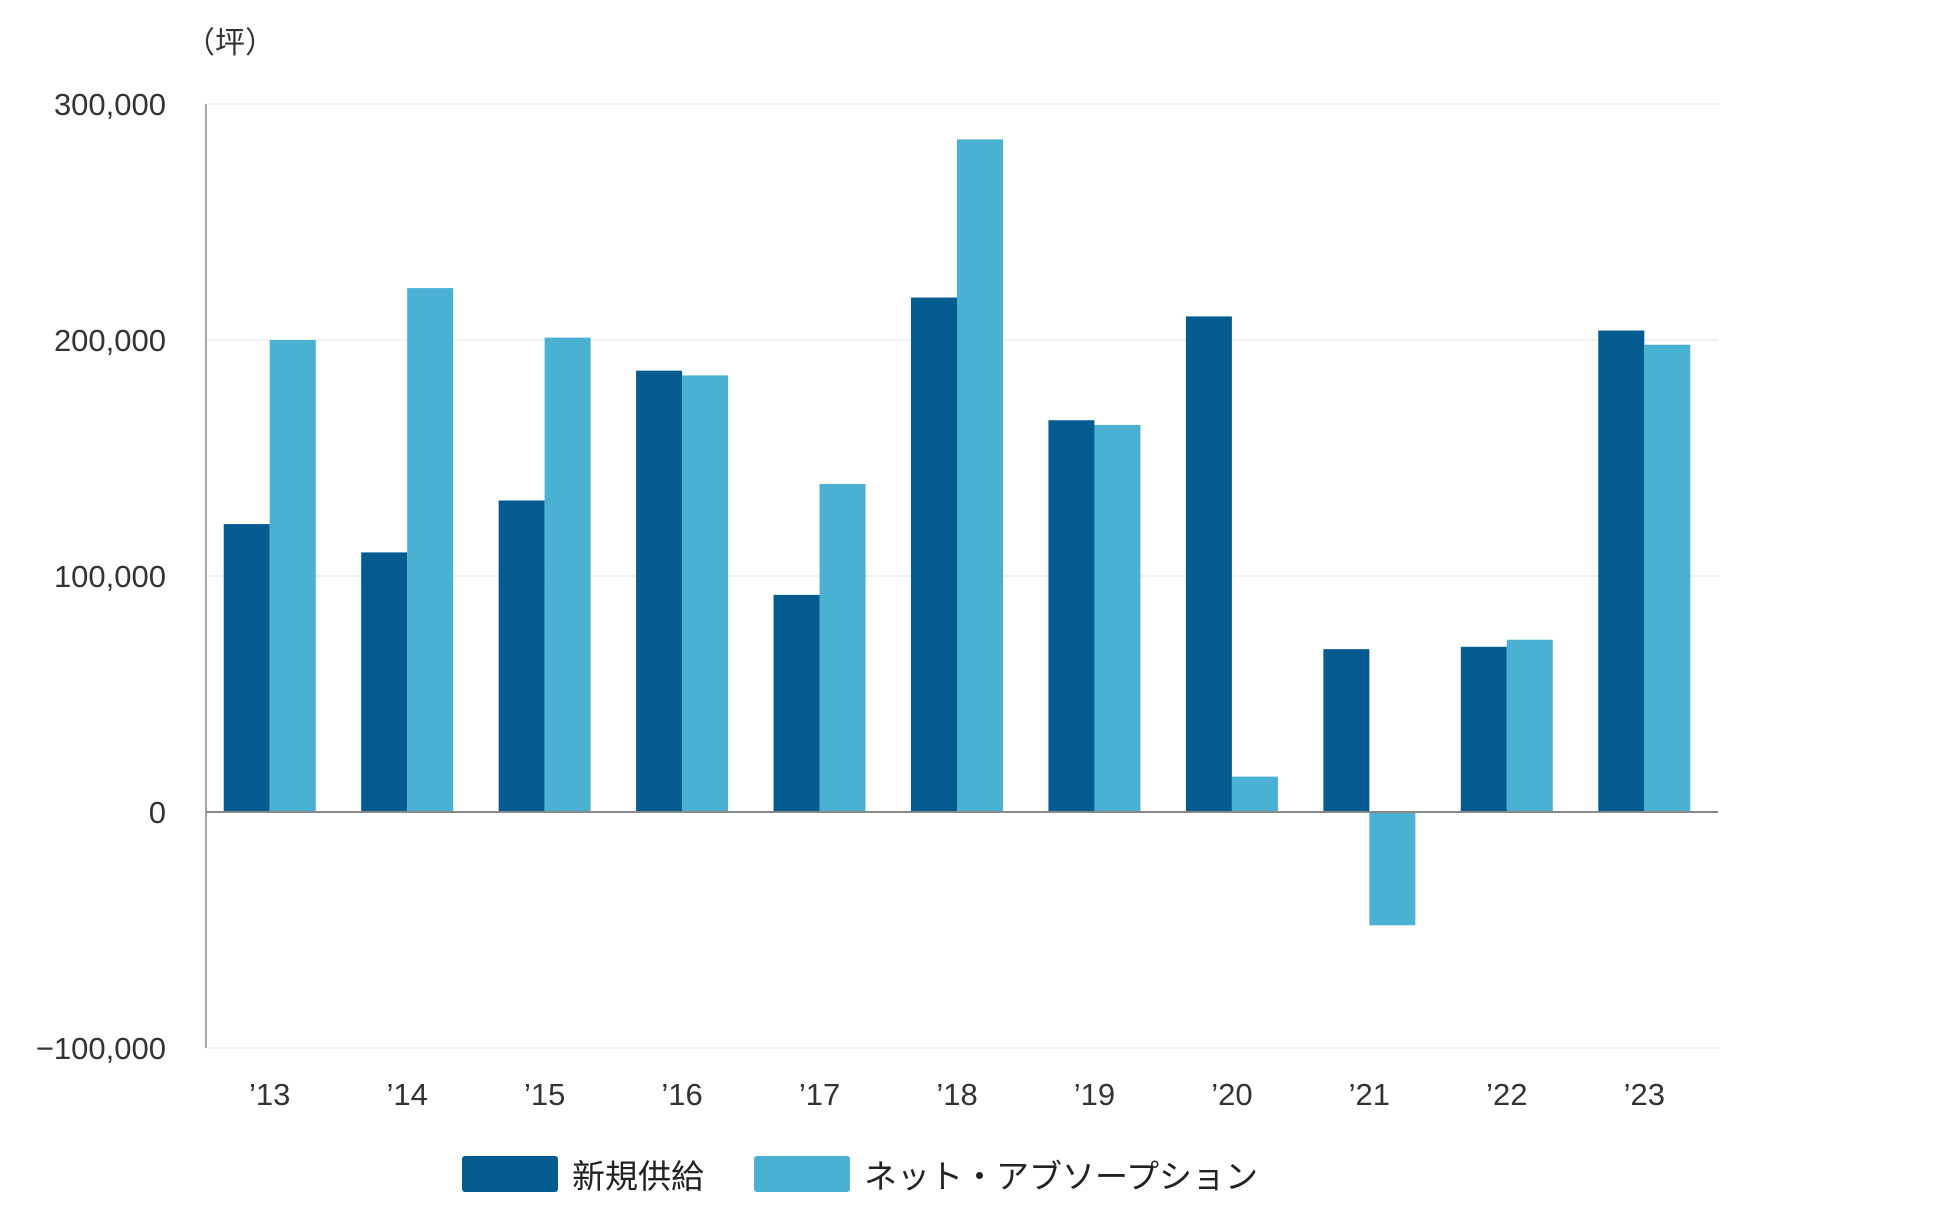  What do you see at coordinates (1061, 1176) in the screenshot?
I see `legend-label-net-absorption: ネット・アブソープション` at bounding box center [1061, 1176].